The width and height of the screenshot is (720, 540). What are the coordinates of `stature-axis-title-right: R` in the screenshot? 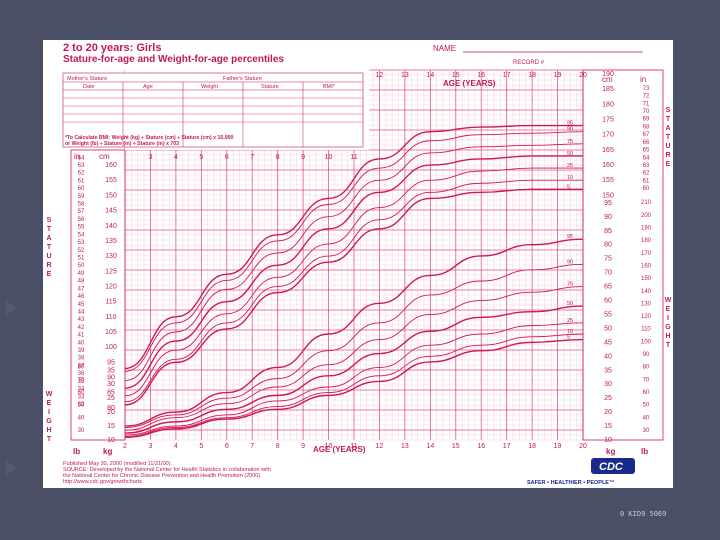 It's located at (667, 155).